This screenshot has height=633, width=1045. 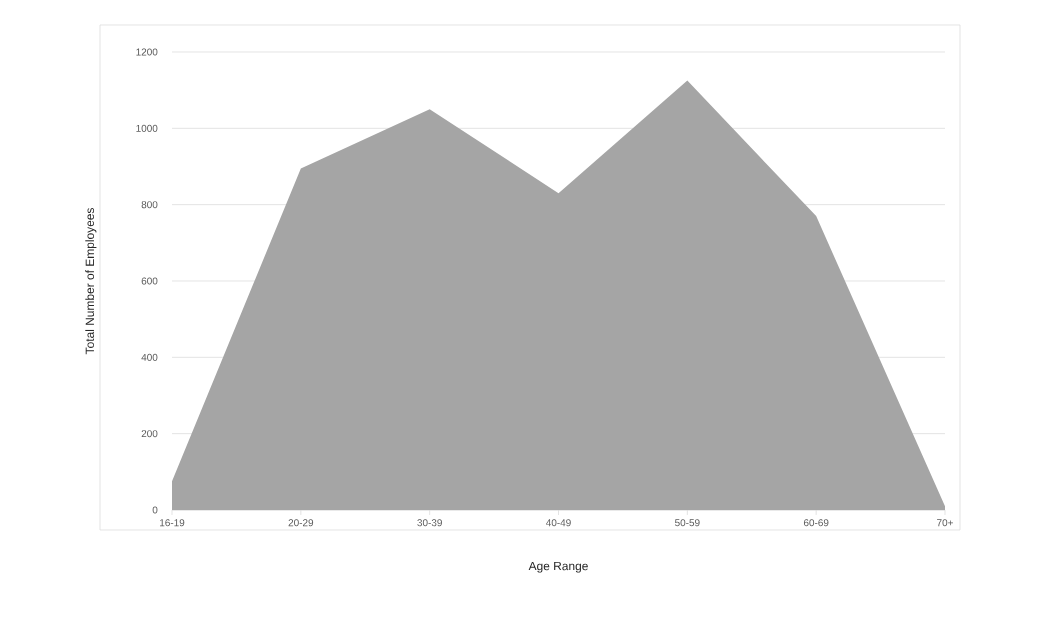 I want to click on y-tick-label: 1200, so click(x=147, y=52).